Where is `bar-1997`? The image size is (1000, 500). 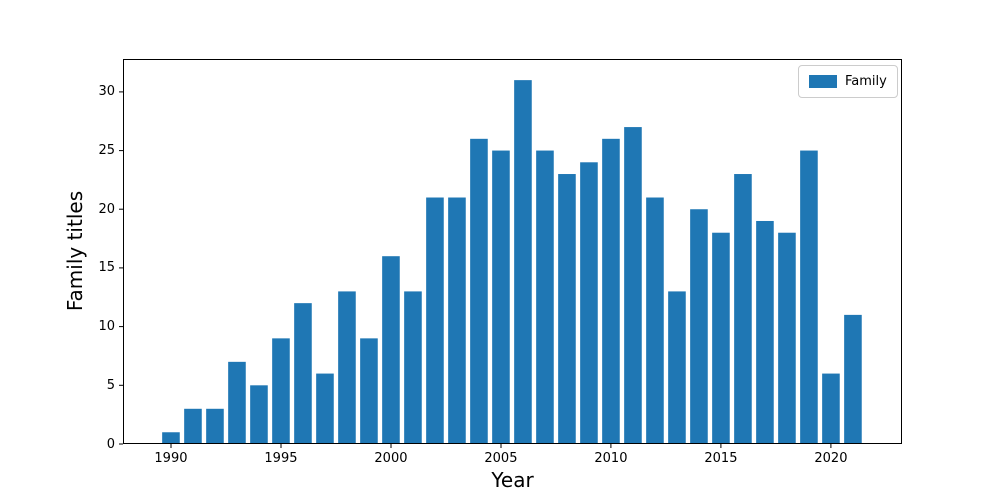
bar-1997 is located at coordinates (325, 408).